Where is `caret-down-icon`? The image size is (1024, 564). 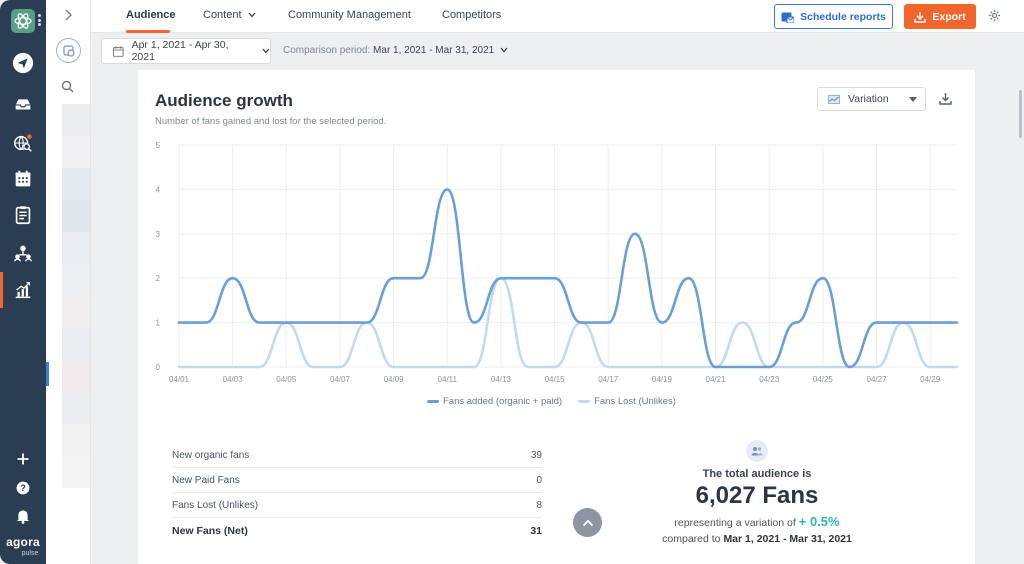 caret-down-icon is located at coordinates (913, 99).